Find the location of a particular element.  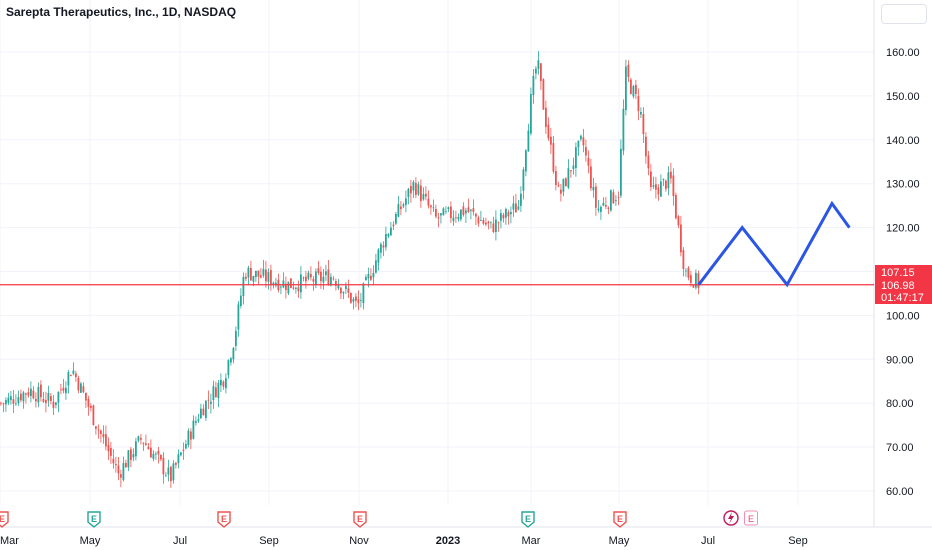

y-tick-label: 90.00 is located at coordinates (900, 360).